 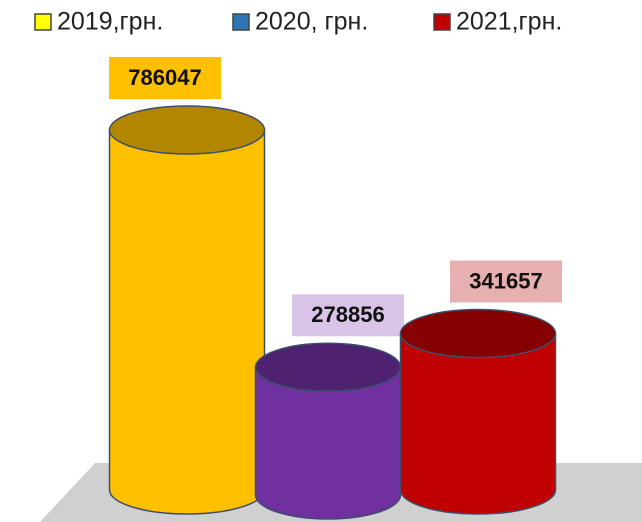 I want to click on legend-label: 2021,грн., so click(x=509, y=22).